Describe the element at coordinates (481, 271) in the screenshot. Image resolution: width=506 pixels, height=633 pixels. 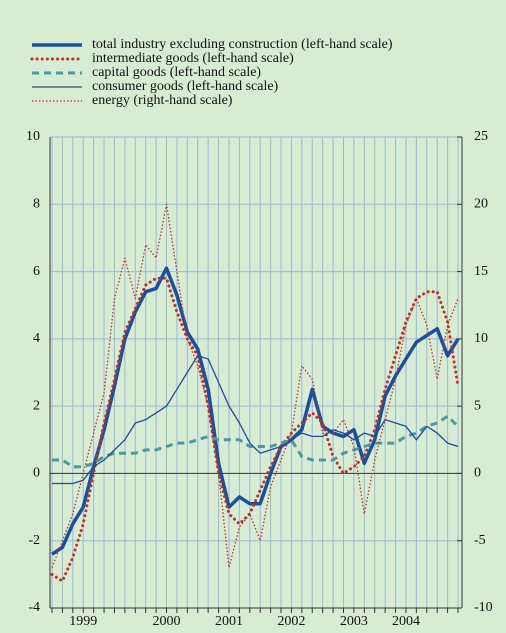
I see `y2-tick-label: 15` at that location.